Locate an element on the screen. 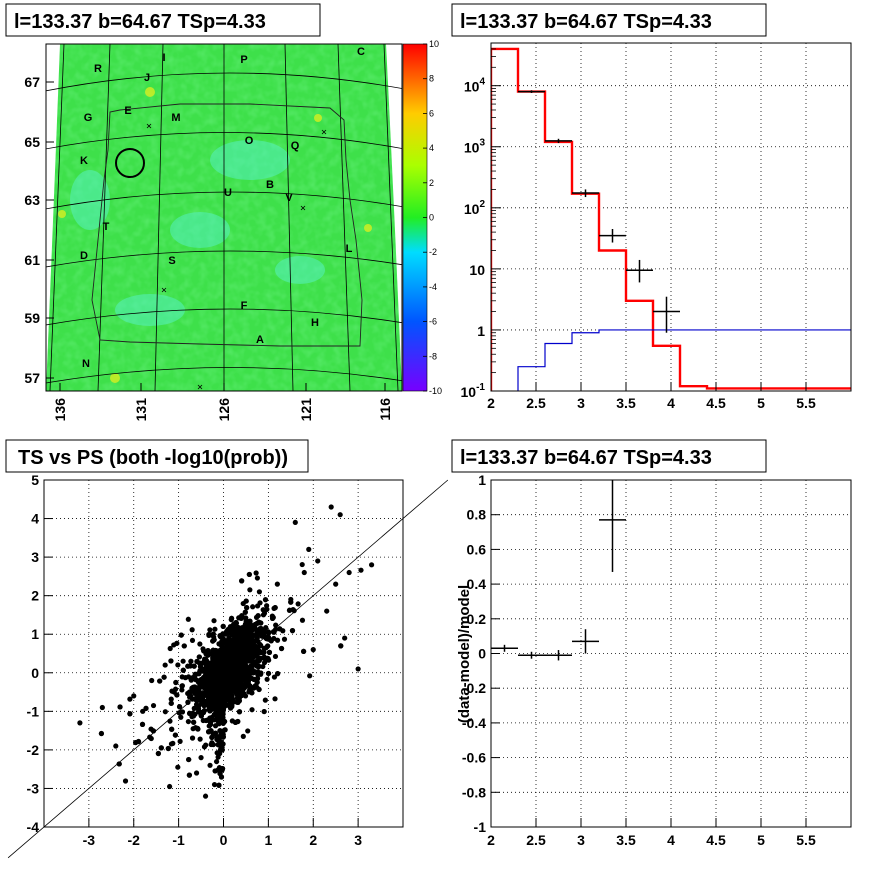 The width and height of the screenshot is (896, 872). colorbar-tick-label: -4 is located at coordinates (433, 287).